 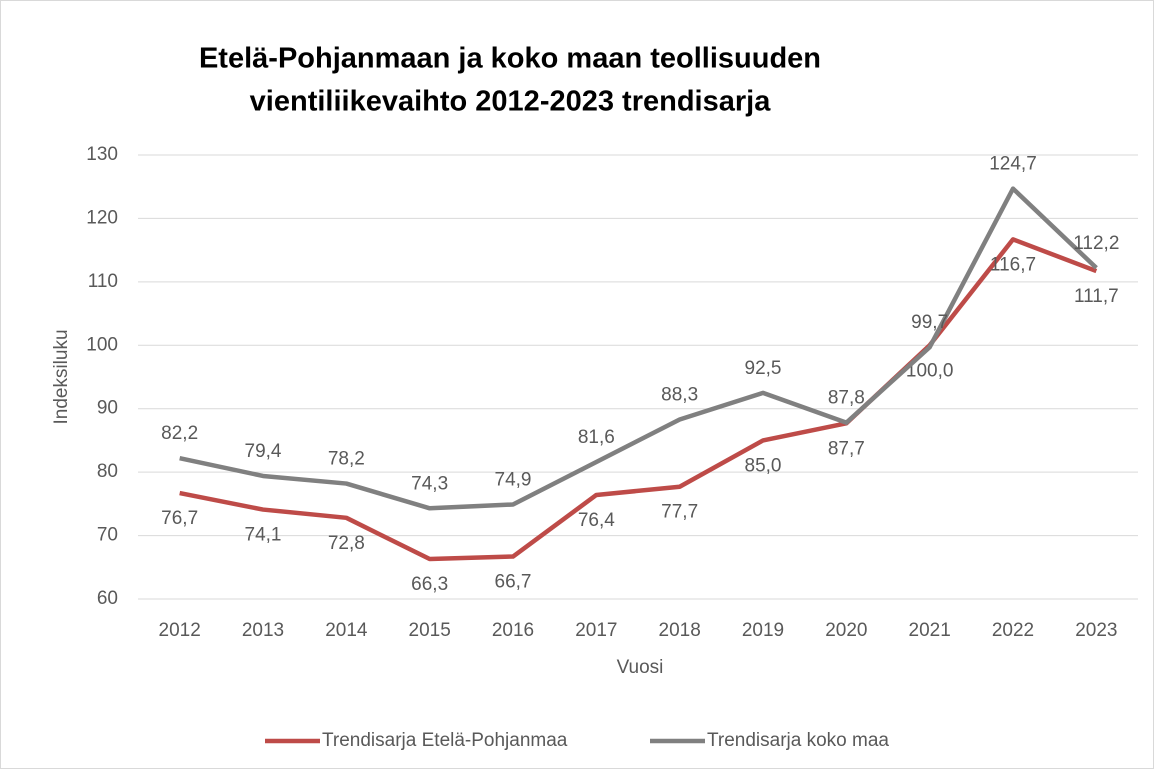 I want to click on data-label: 78,2, so click(x=346, y=459).